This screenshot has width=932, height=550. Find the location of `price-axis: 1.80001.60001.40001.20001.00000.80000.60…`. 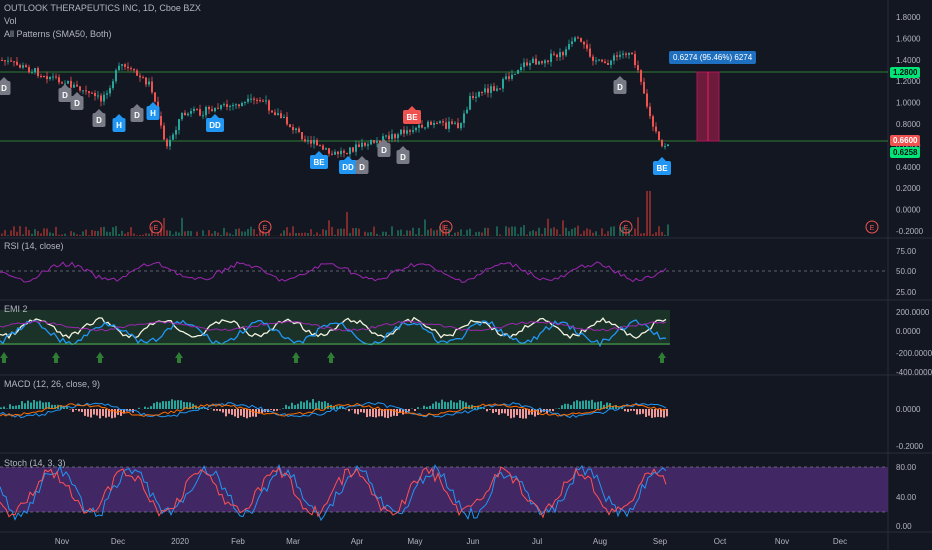

price-axis: 1.80001.60001.40001.20001.00000.80000.60… is located at coordinates (910, 124).